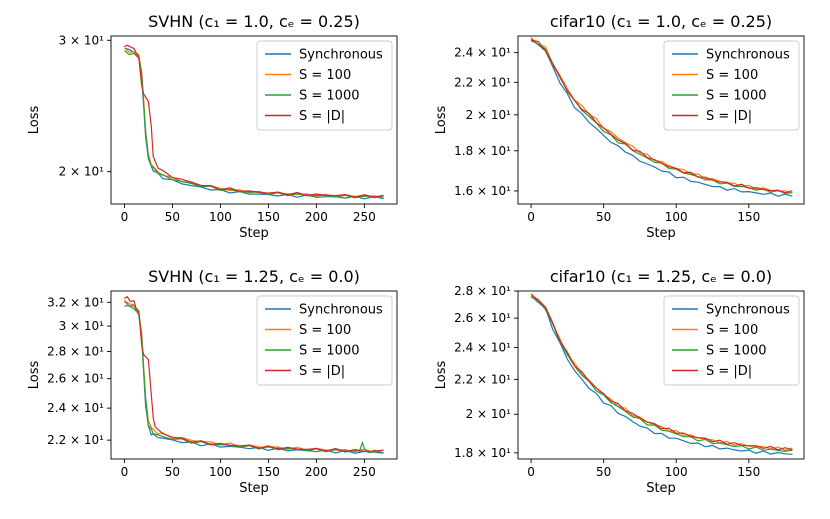 This screenshot has height=519, width=830. Describe the element at coordinates (482, 191) in the screenshot. I see `y-tick-label: 1.6 × 10¹` at that location.